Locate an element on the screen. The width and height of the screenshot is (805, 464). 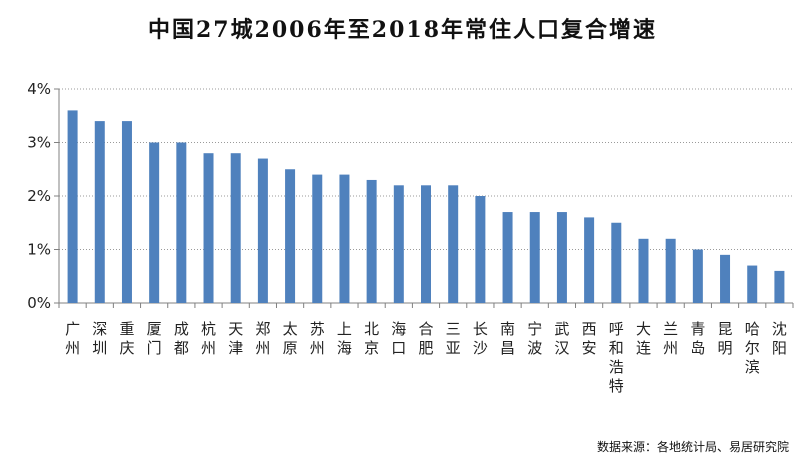
x-category-label: 沈阳 is located at coordinates (779, 338).